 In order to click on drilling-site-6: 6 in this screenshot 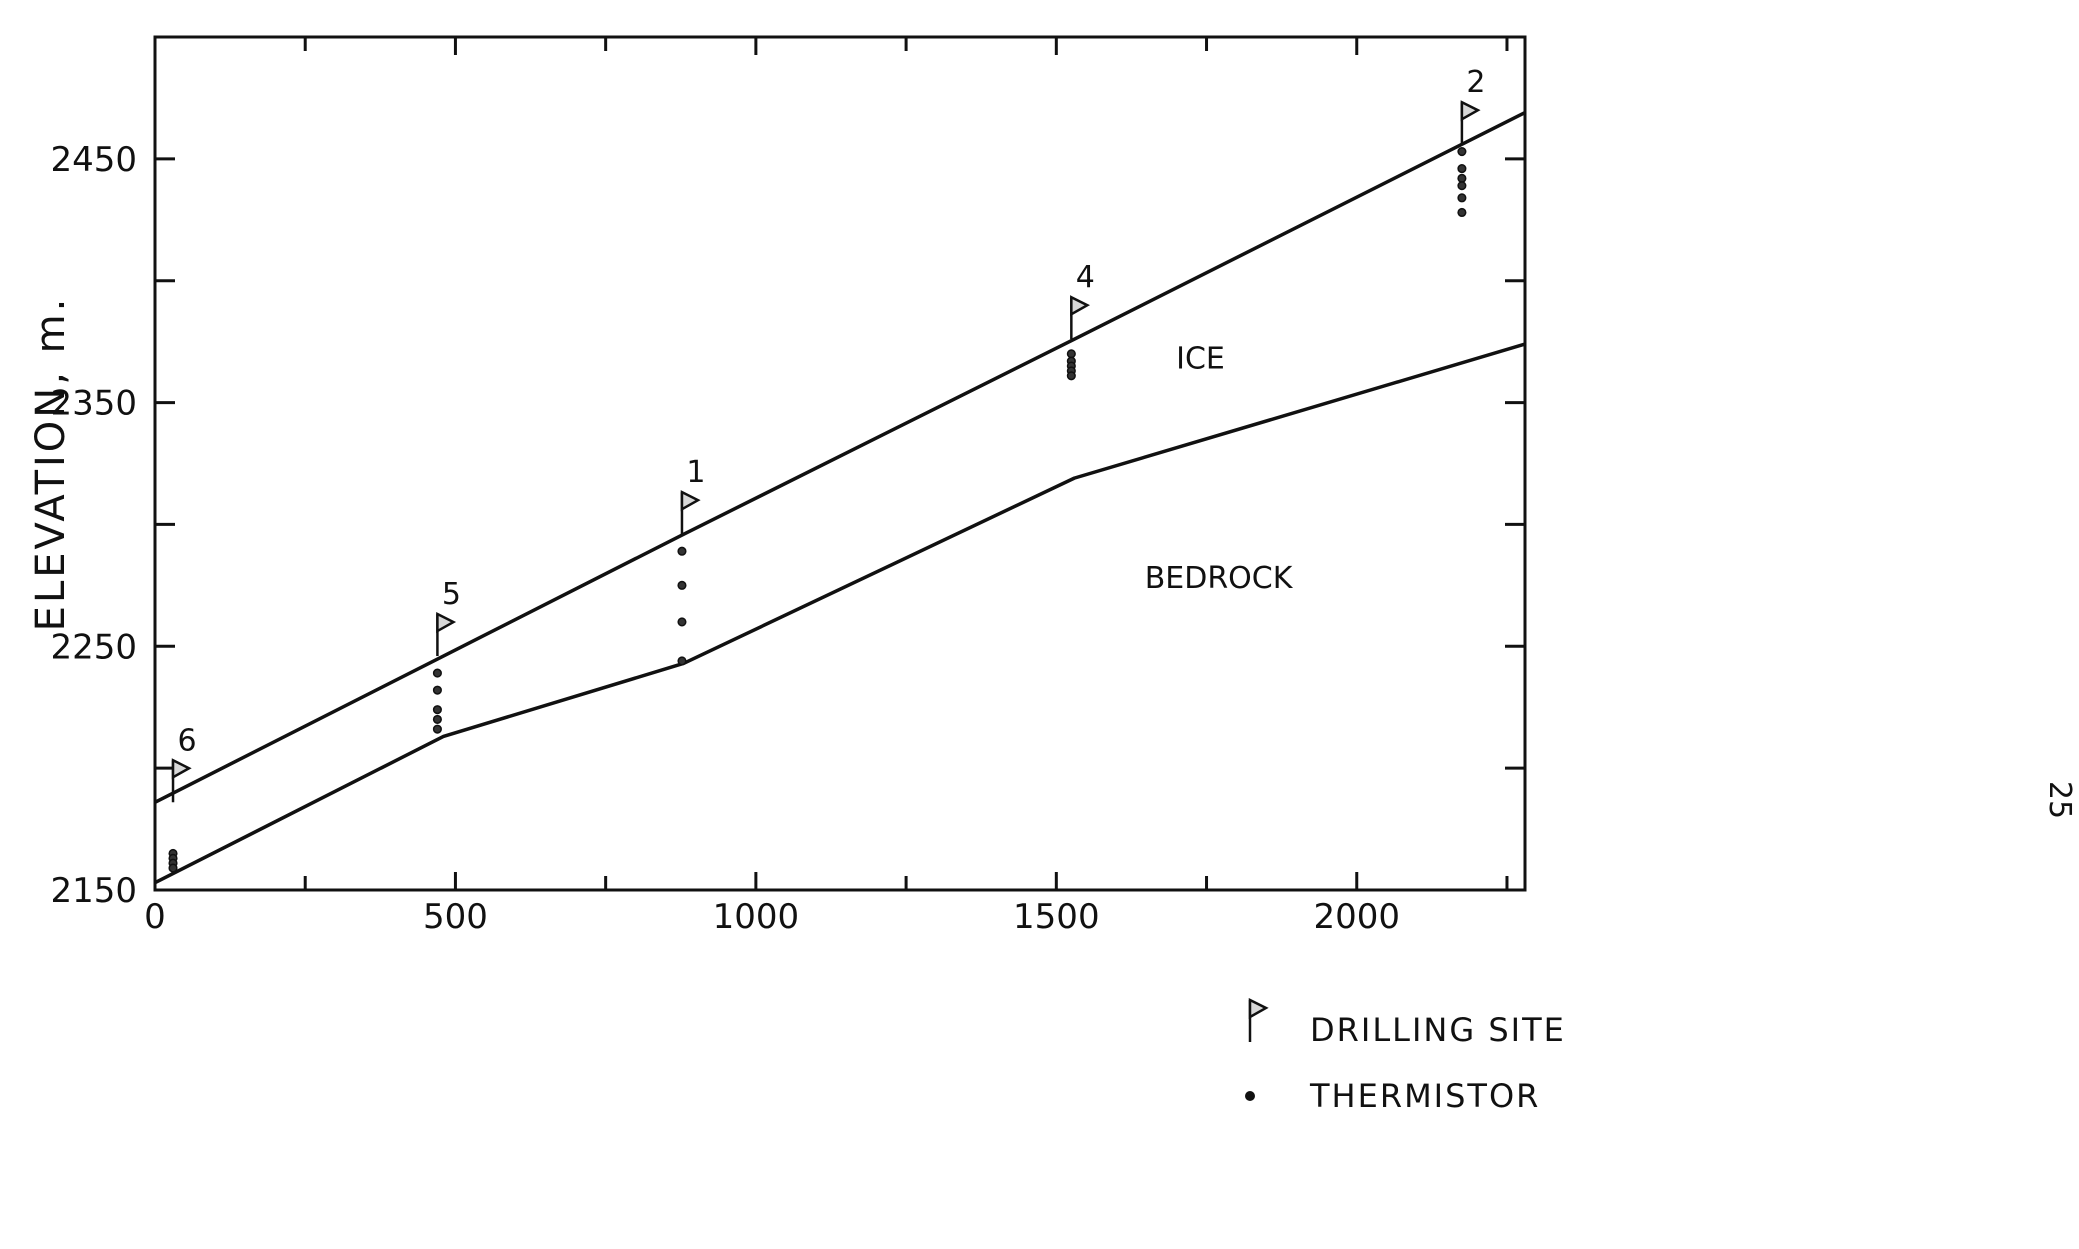, I will do `click(182, 798)`.